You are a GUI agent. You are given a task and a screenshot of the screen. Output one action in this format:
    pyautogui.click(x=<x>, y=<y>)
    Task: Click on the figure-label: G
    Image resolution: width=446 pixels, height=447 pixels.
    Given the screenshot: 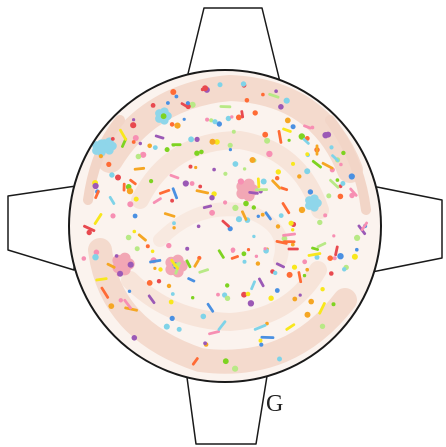 What is the action you would take?
    pyautogui.click(x=275, y=404)
    